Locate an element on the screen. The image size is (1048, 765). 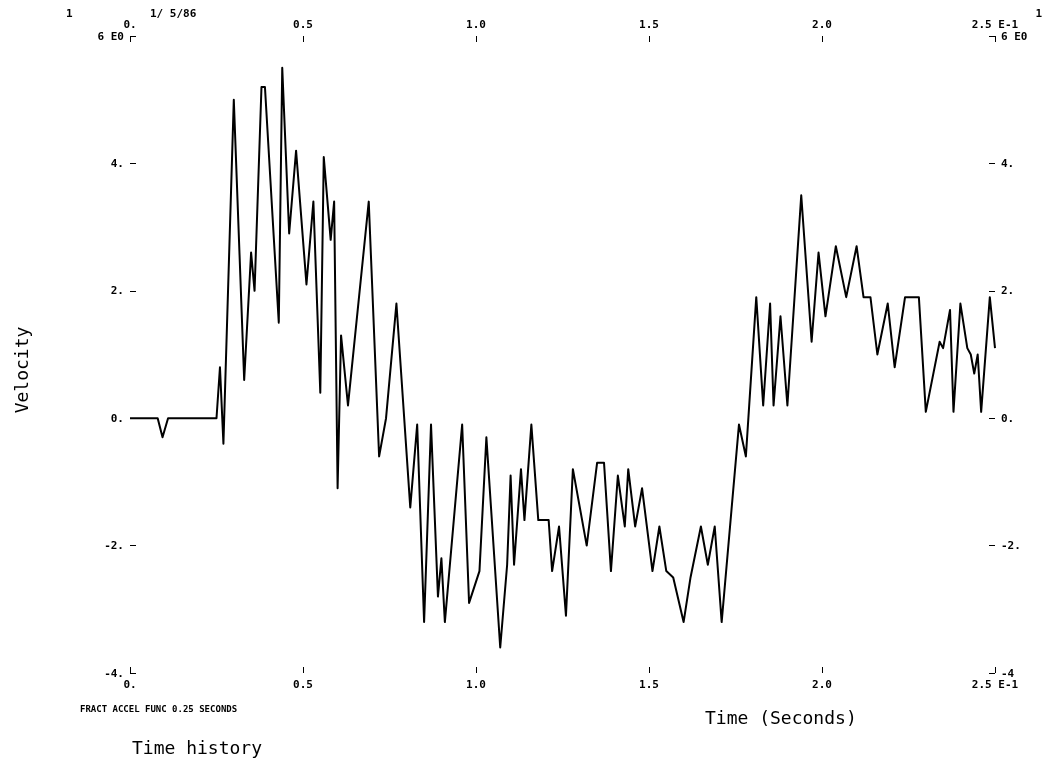
y-tick-label: 6 E0 is located at coordinates (110, 36).